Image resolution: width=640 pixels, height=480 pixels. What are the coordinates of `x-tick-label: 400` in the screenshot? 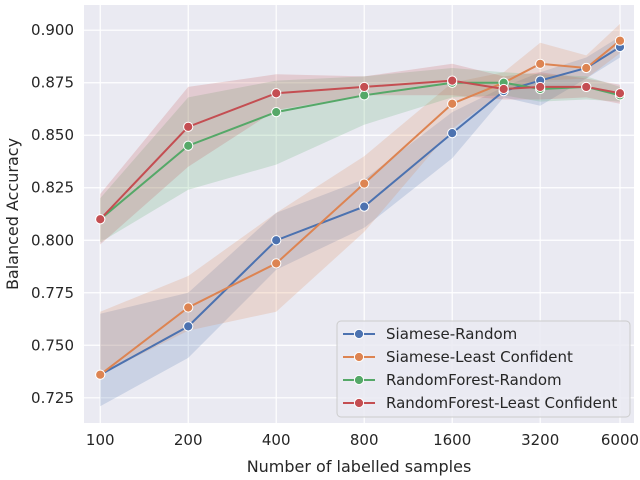 It's located at (276, 440).